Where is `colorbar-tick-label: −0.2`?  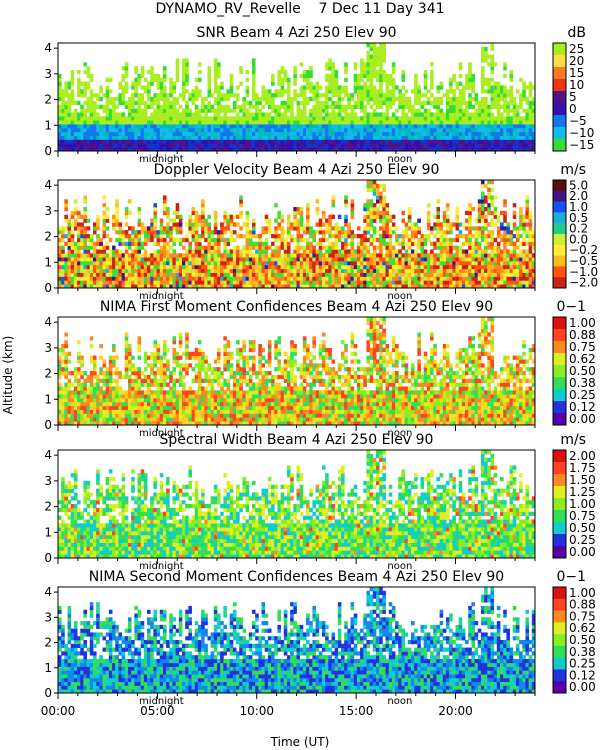
colorbar-tick-label: −0.2 is located at coordinates (583, 250).